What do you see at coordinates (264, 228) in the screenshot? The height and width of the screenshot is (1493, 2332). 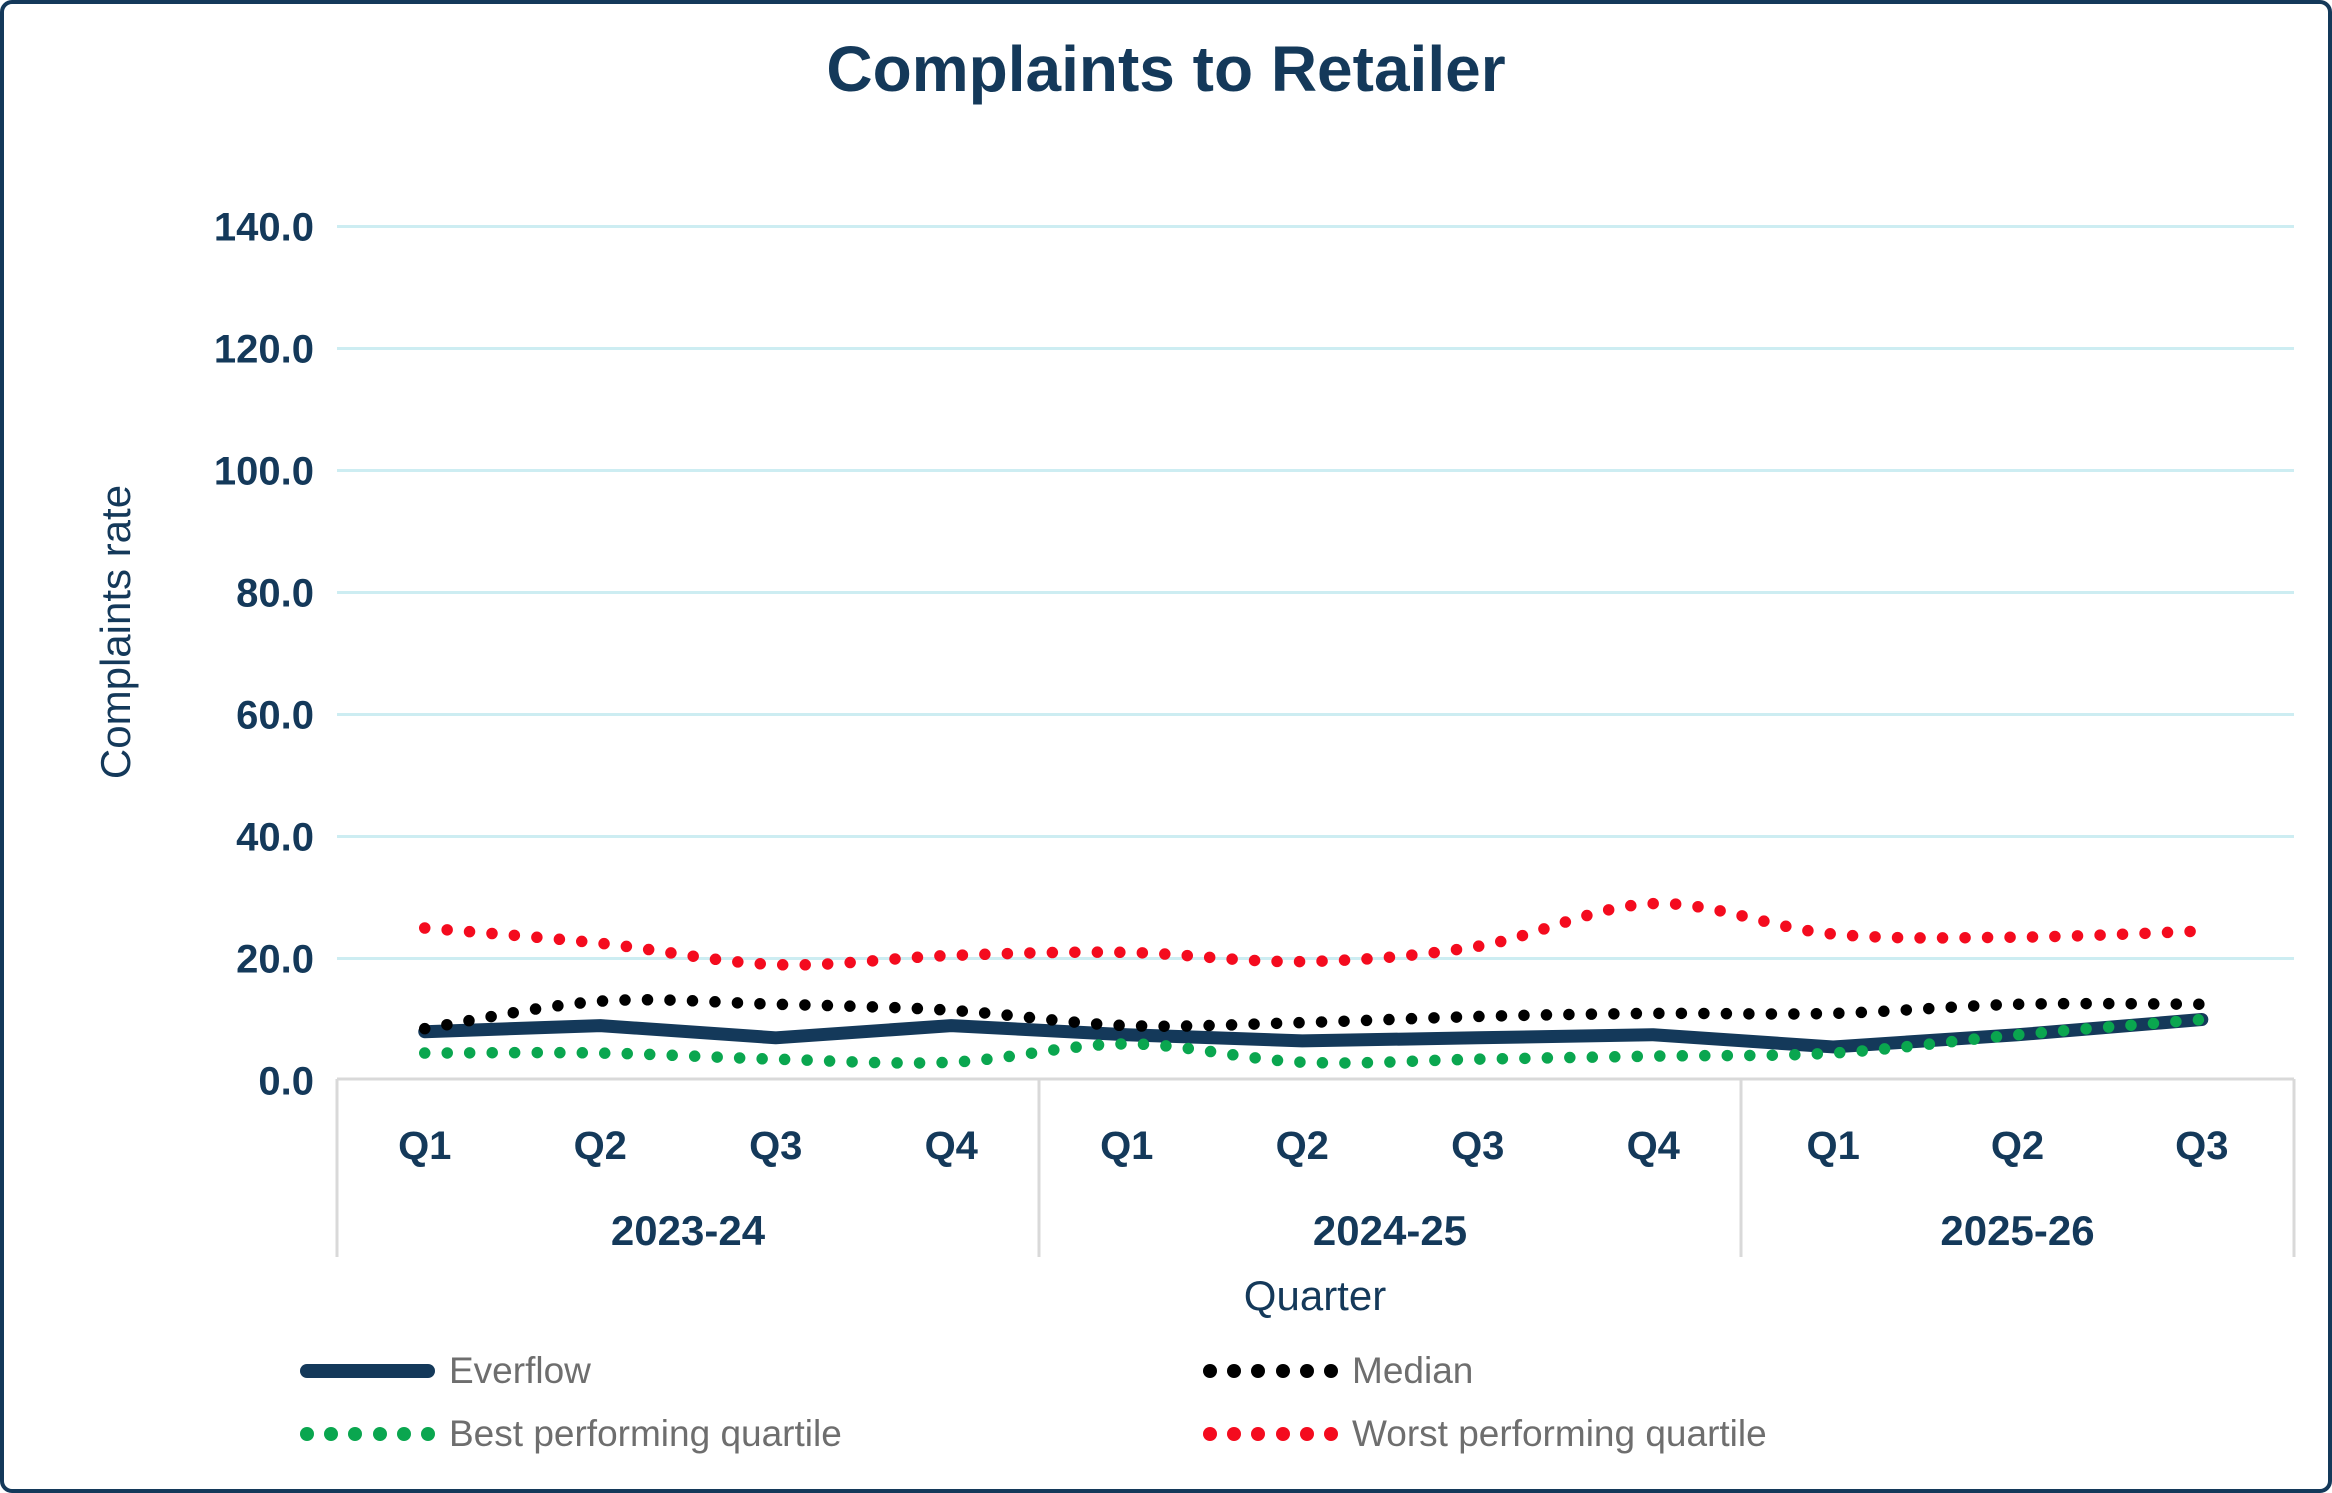 I see `y-tick-label: 140.0` at bounding box center [264, 228].